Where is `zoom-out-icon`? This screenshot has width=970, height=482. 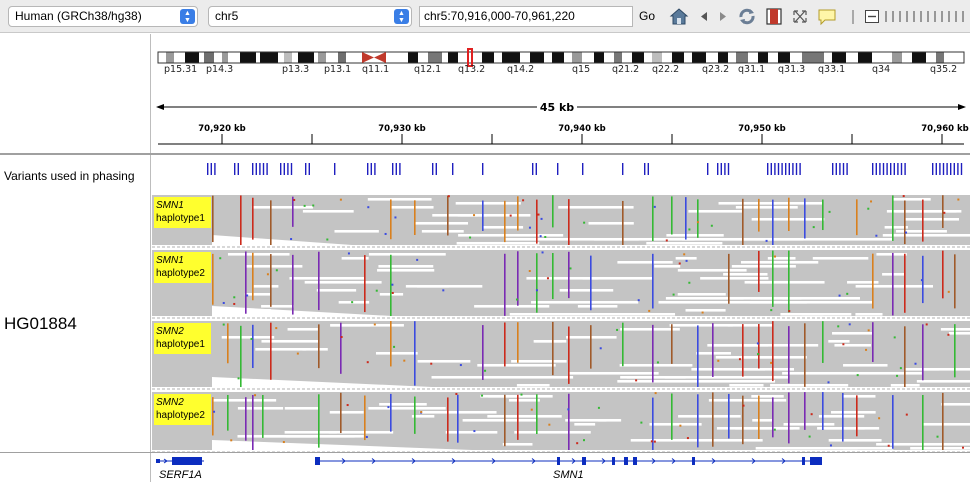
zoom-out-icon is located at coordinates (872, 16).